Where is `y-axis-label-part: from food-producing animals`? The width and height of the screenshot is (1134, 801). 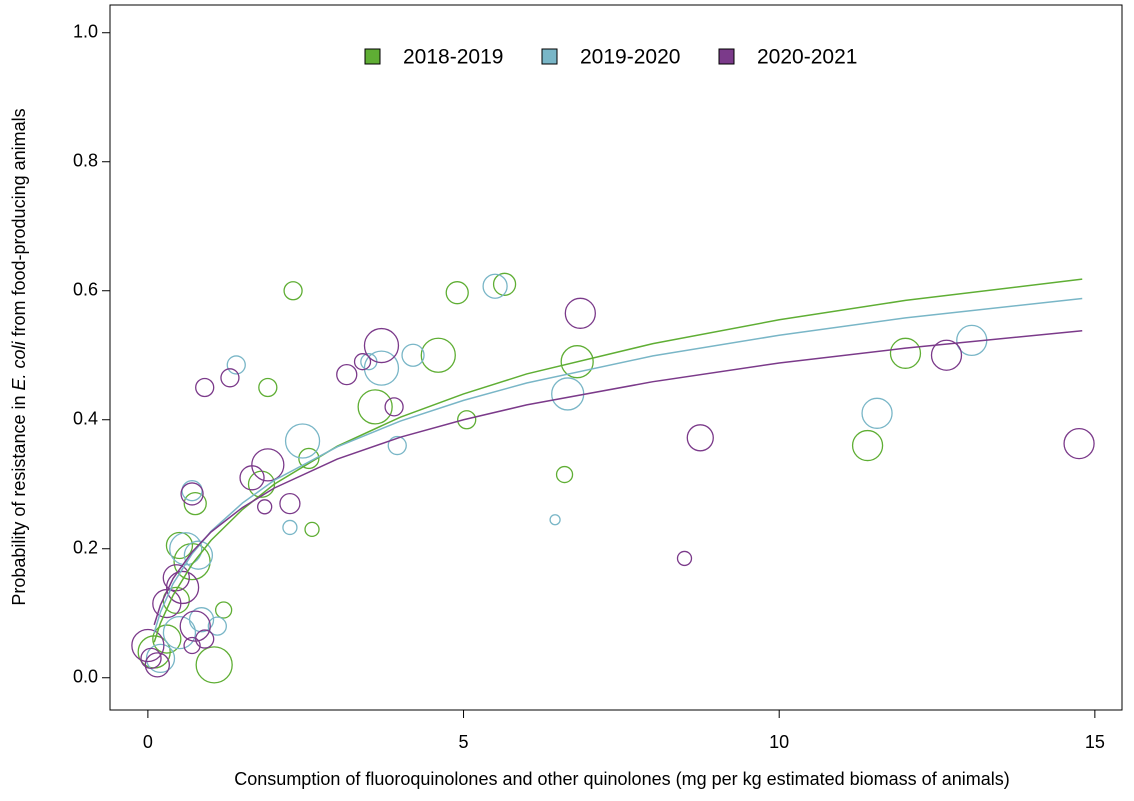
y-axis-label-part: from food-producing animals is located at coordinates (19, 224).